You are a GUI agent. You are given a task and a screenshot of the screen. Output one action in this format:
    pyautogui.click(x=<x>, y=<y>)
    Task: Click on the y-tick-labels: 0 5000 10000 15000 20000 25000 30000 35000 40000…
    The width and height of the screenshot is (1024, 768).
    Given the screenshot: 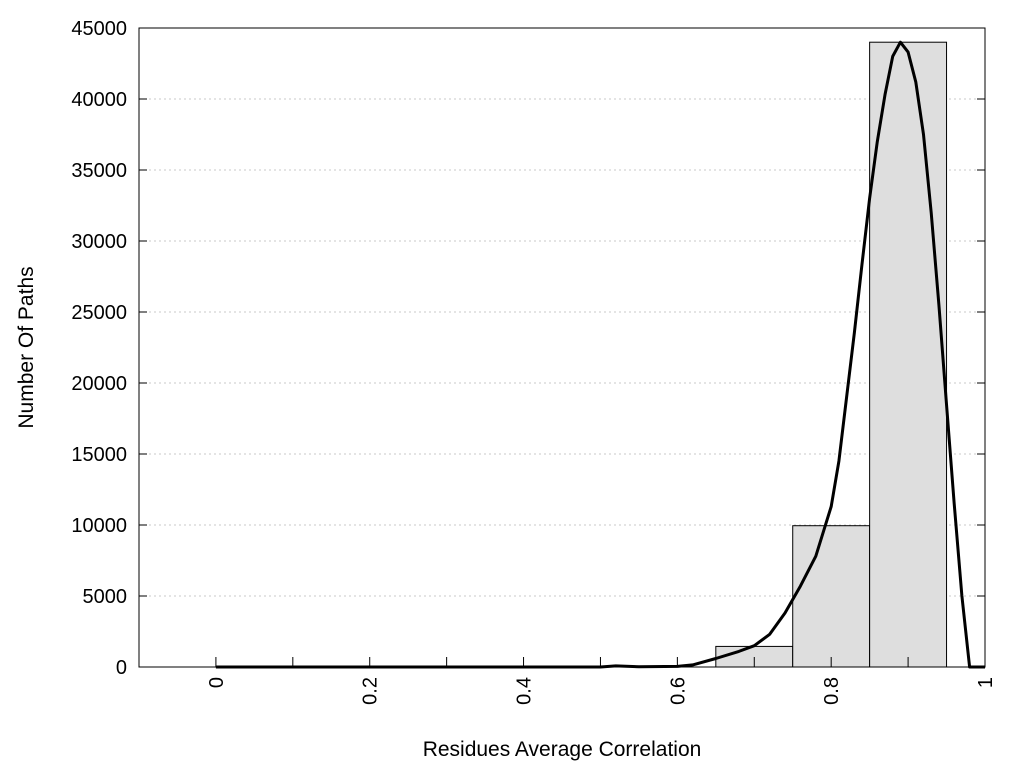 What is the action you would take?
    pyautogui.click(x=99, y=348)
    